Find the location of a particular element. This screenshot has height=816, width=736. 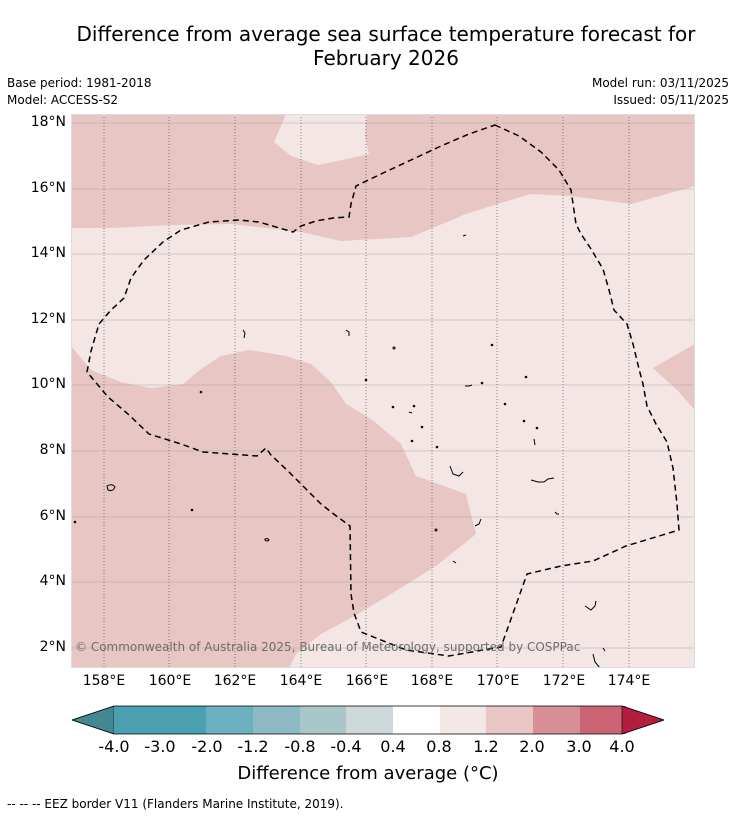

colorbar-title: Difference from average (°C) is located at coordinates (368, 773).